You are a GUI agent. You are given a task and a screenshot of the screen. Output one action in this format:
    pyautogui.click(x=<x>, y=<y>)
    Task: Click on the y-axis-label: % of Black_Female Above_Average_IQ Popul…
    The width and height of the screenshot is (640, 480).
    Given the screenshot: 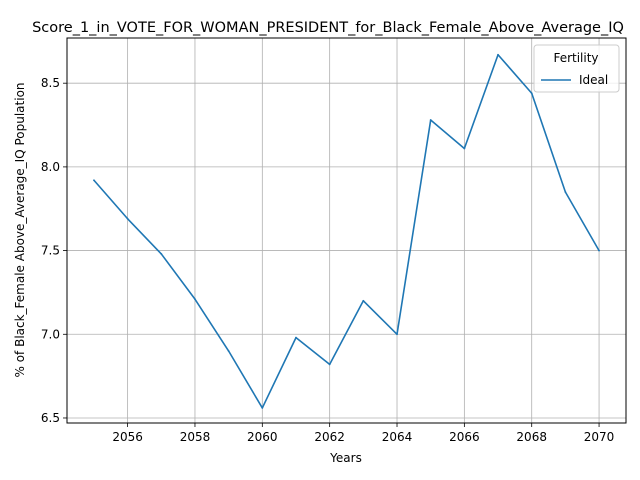 What is the action you would take?
    pyautogui.click(x=20, y=229)
    